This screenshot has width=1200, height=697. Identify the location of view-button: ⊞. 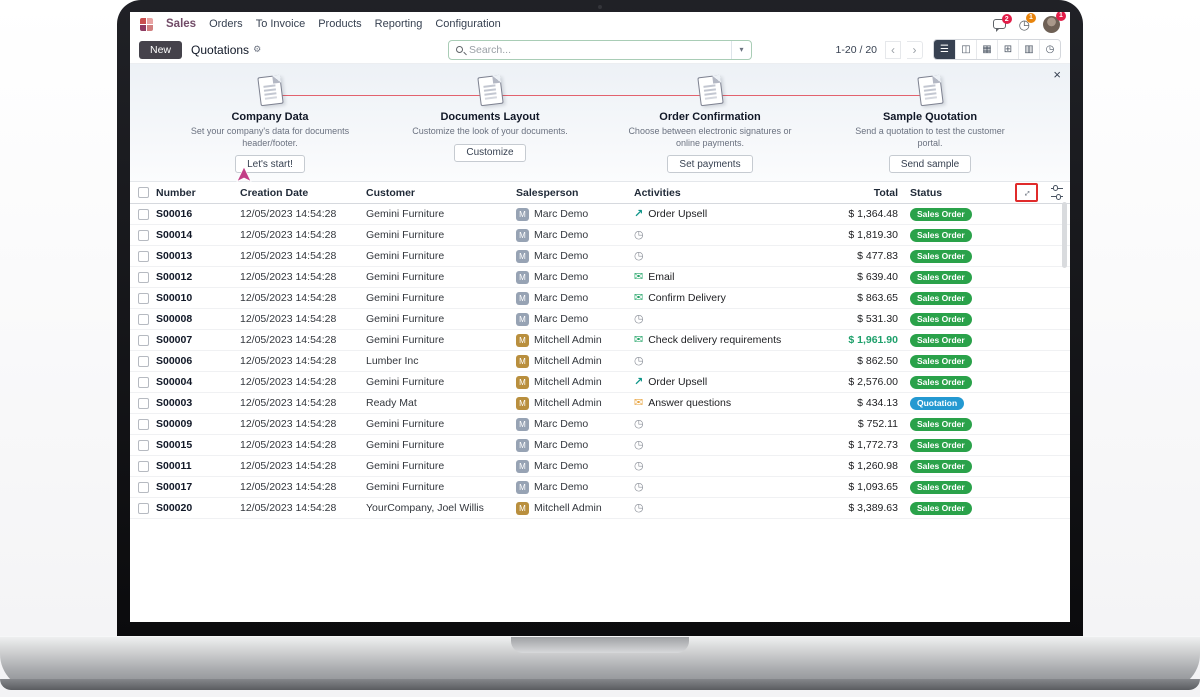
(1007, 49).